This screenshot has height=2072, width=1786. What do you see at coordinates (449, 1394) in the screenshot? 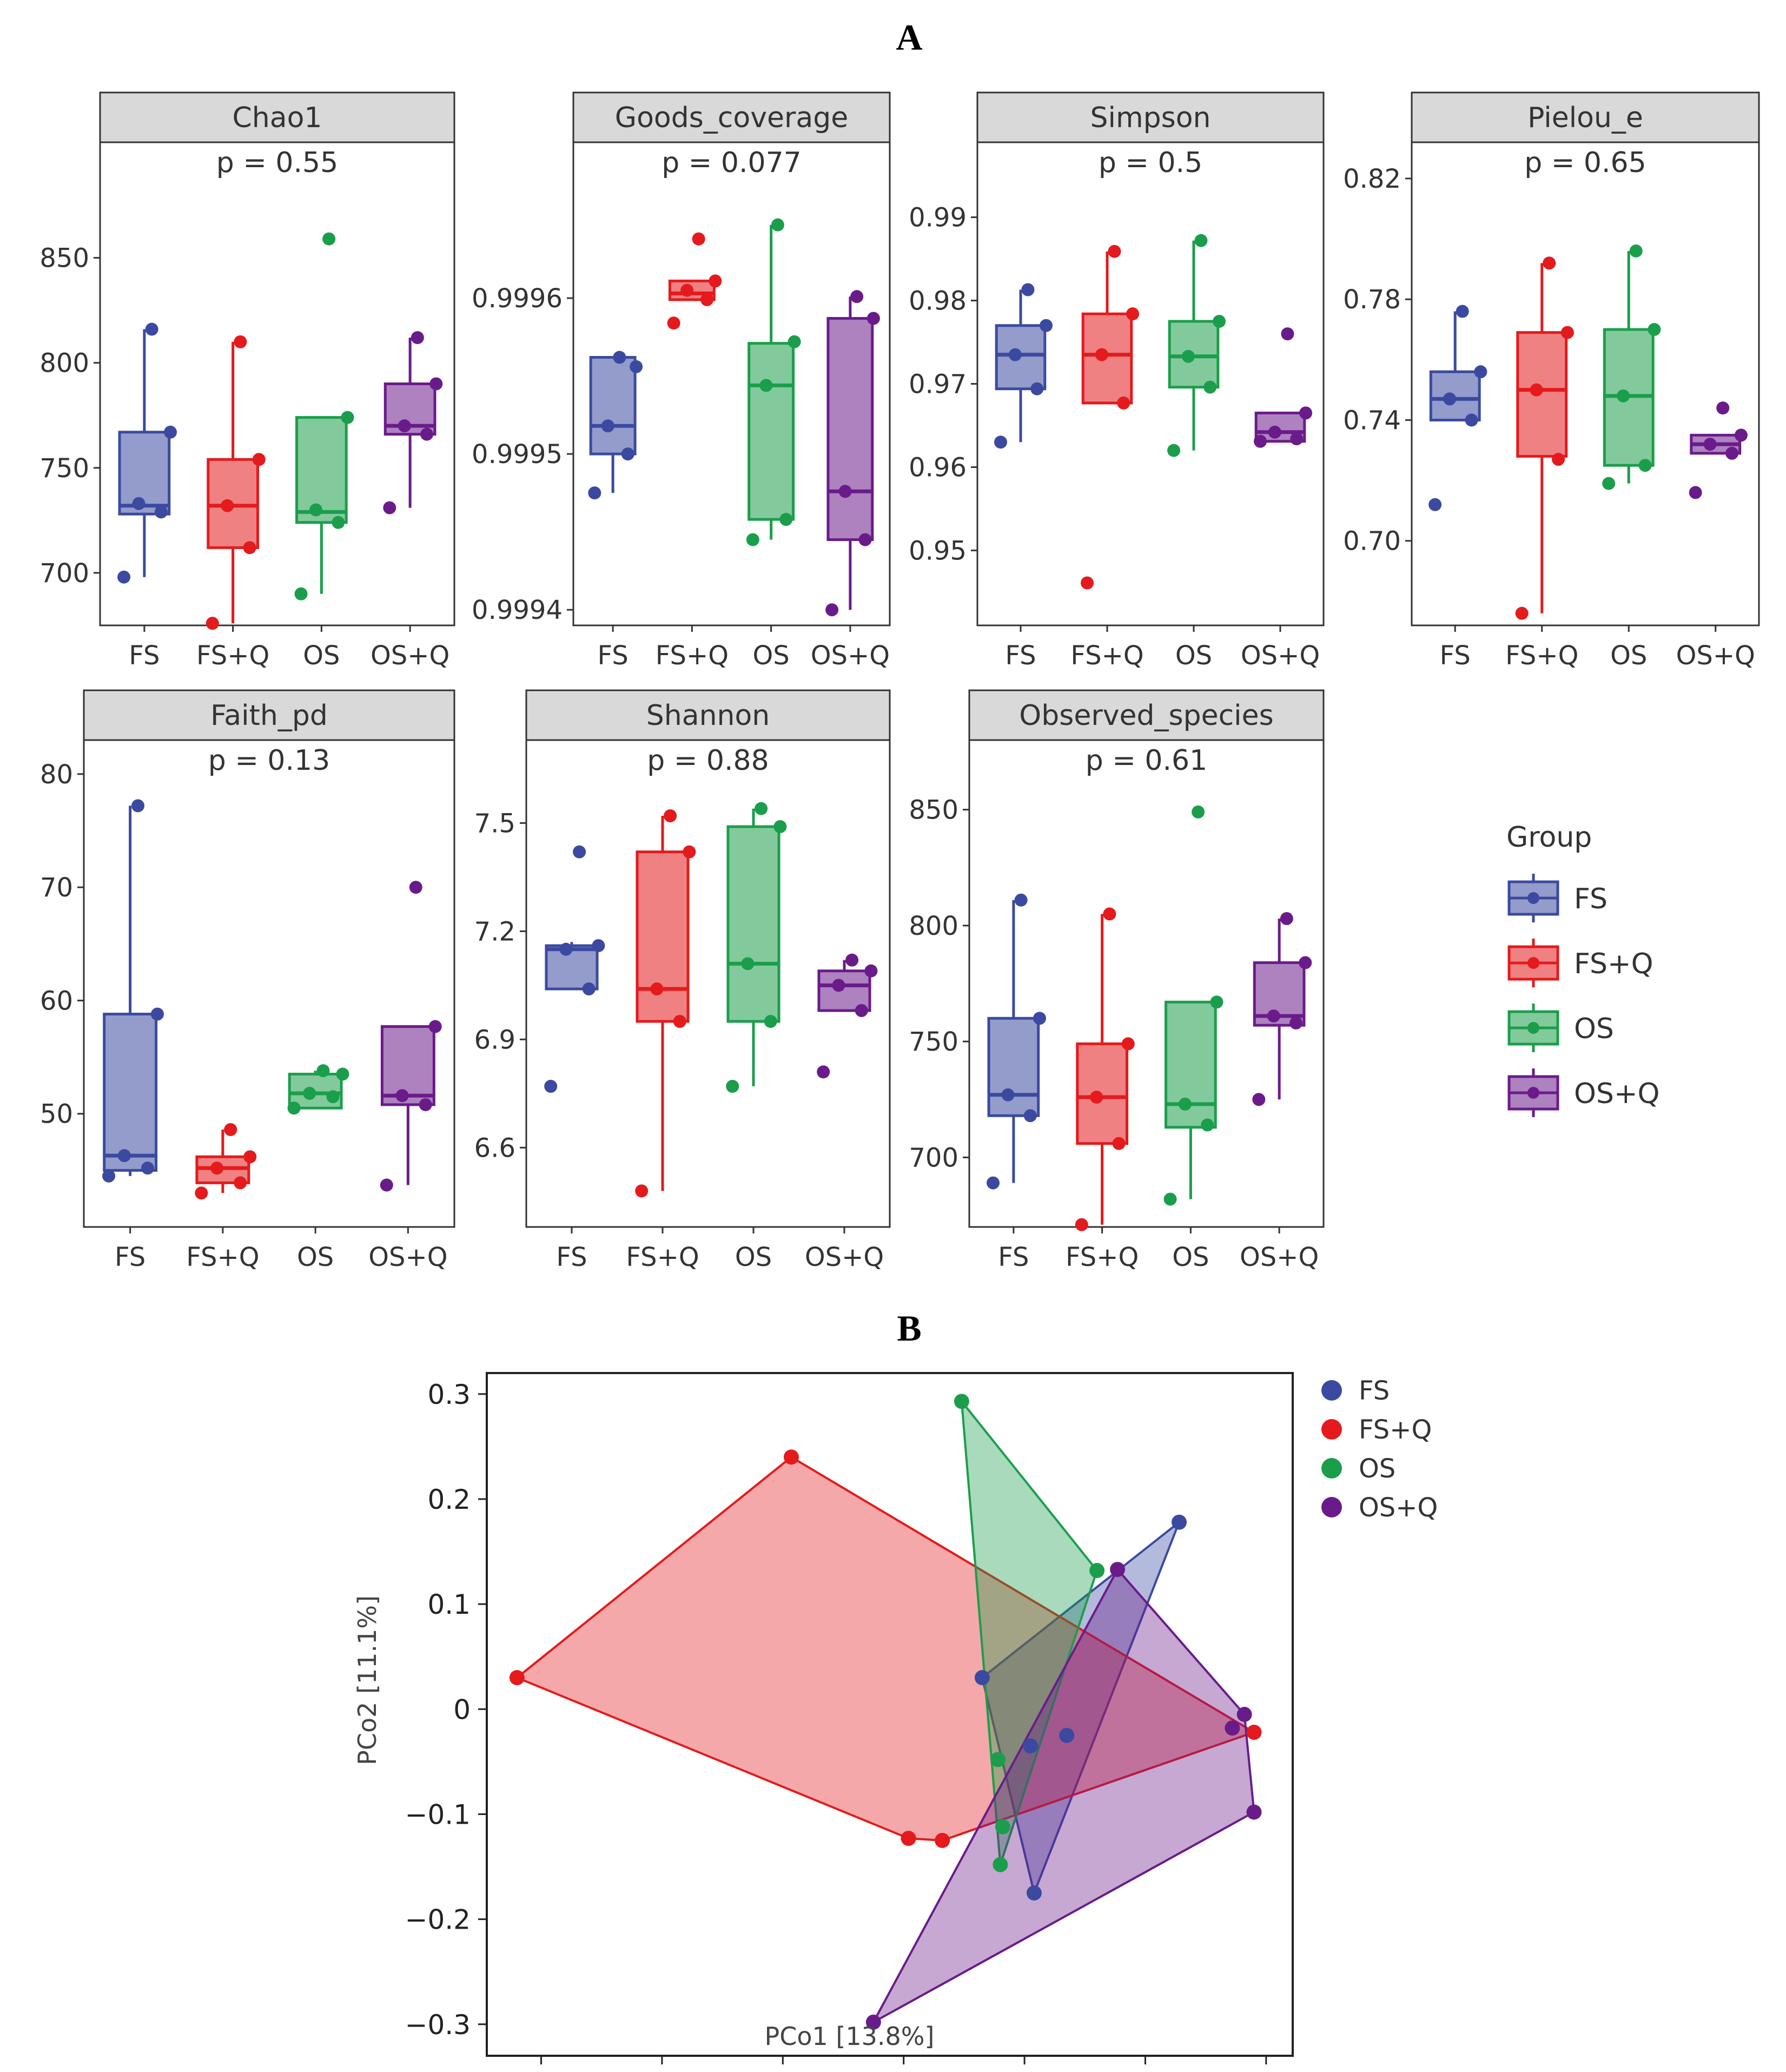
I see `y-tick-label: 0.3` at bounding box center [449, 1394].